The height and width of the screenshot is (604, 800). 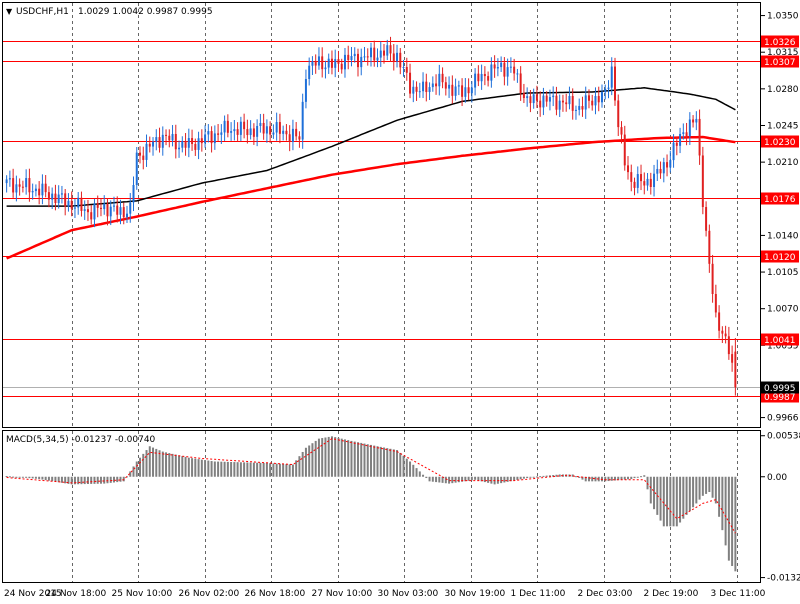 What do you see at coordinates (9, 11) in the screenshot?
I see `chart-menu-icon: ▼` at bounding box center [9, 11].